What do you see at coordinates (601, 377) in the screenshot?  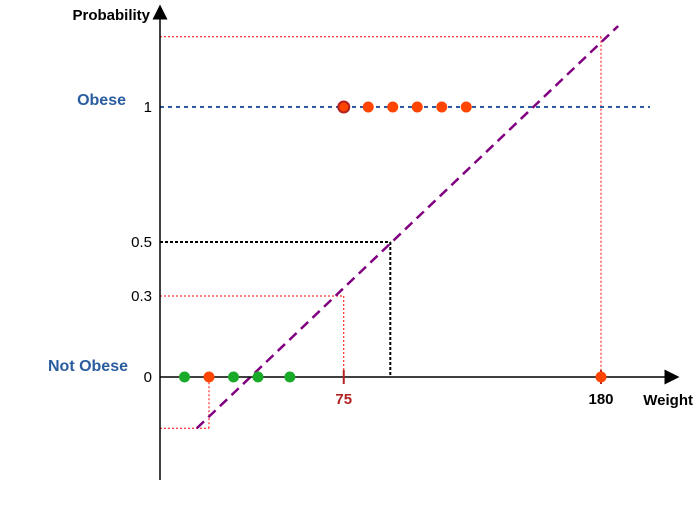 I see `query-point` at bounding box center [601, 377].